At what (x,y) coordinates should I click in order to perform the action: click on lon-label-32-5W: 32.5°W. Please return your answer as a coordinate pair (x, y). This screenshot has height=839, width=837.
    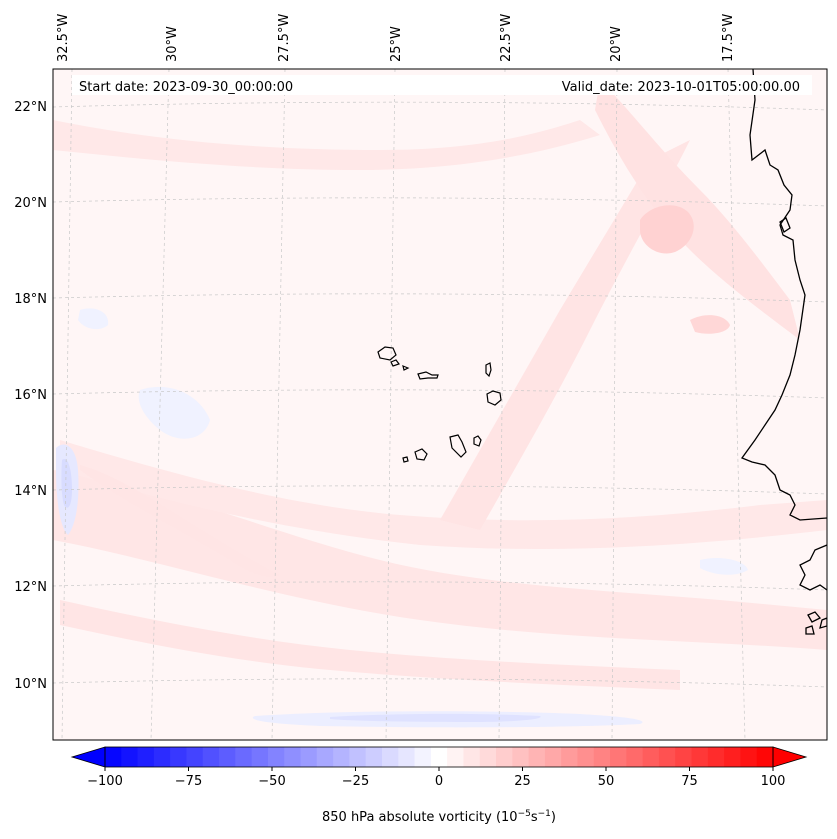
    Looking at the image, I should click on (63, 38).